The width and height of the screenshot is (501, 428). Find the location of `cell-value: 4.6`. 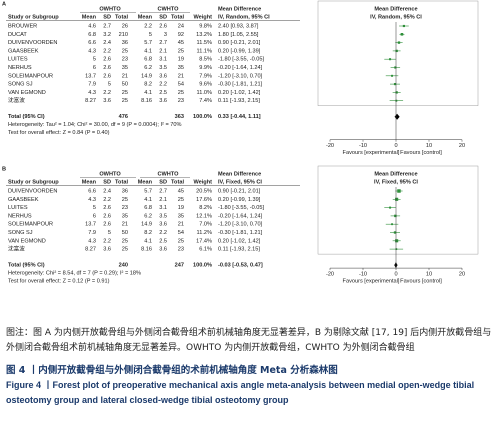

cell-value: 4.6 is located at coordinates (92, 26).